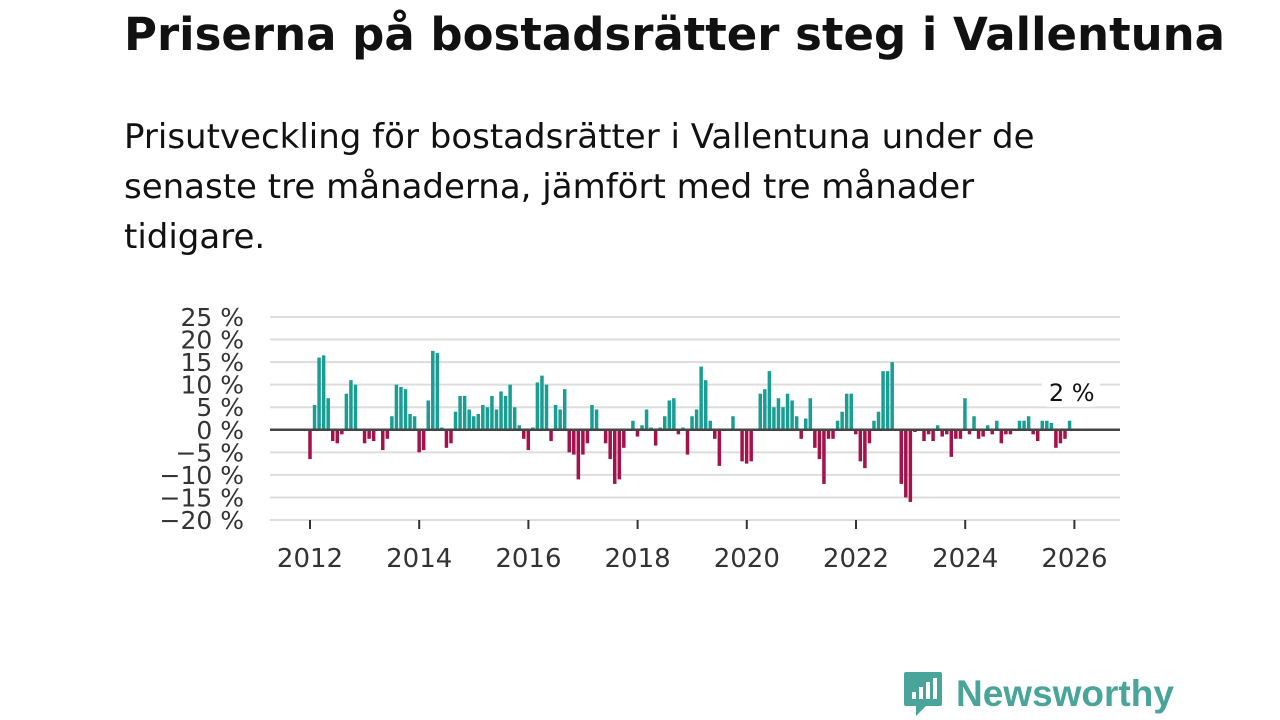 The width and height of the screenshot is (1280, 720). Describe the element at coordinates (747, 559) in the screenshot. I see `x-tick-label: 2020` at that location.